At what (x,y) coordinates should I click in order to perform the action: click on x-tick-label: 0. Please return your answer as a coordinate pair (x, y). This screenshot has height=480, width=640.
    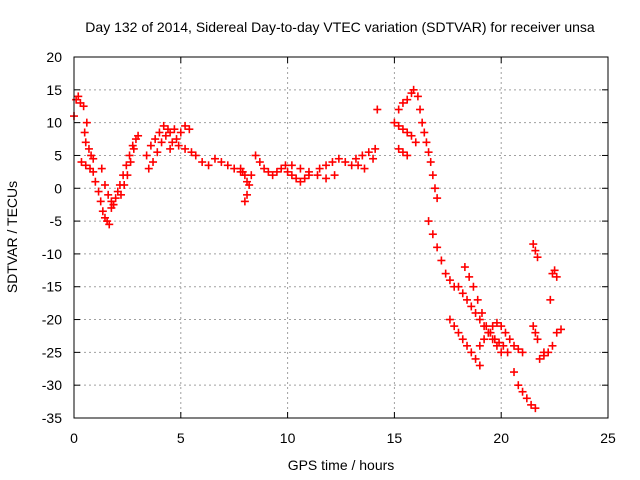
    Looking at the image, I should click on (74, 438).